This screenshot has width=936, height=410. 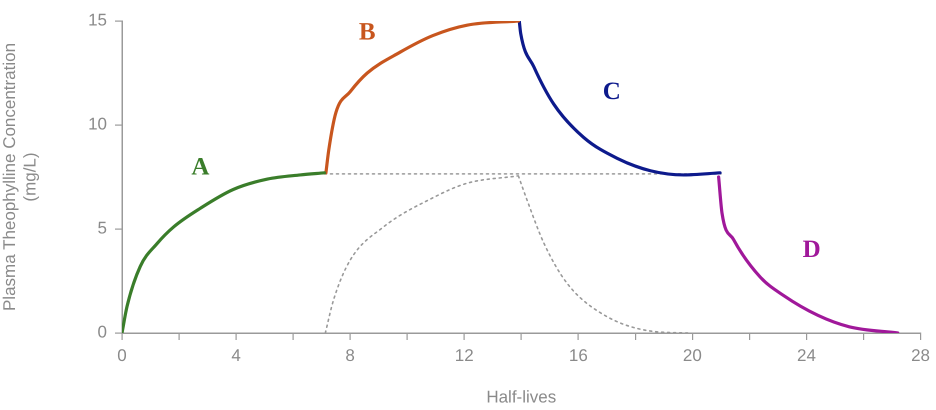 What do you see at coordinates (236, 355) in the screenshot?
I see `x-tick-label: 4` at bounding box center [236, 355].